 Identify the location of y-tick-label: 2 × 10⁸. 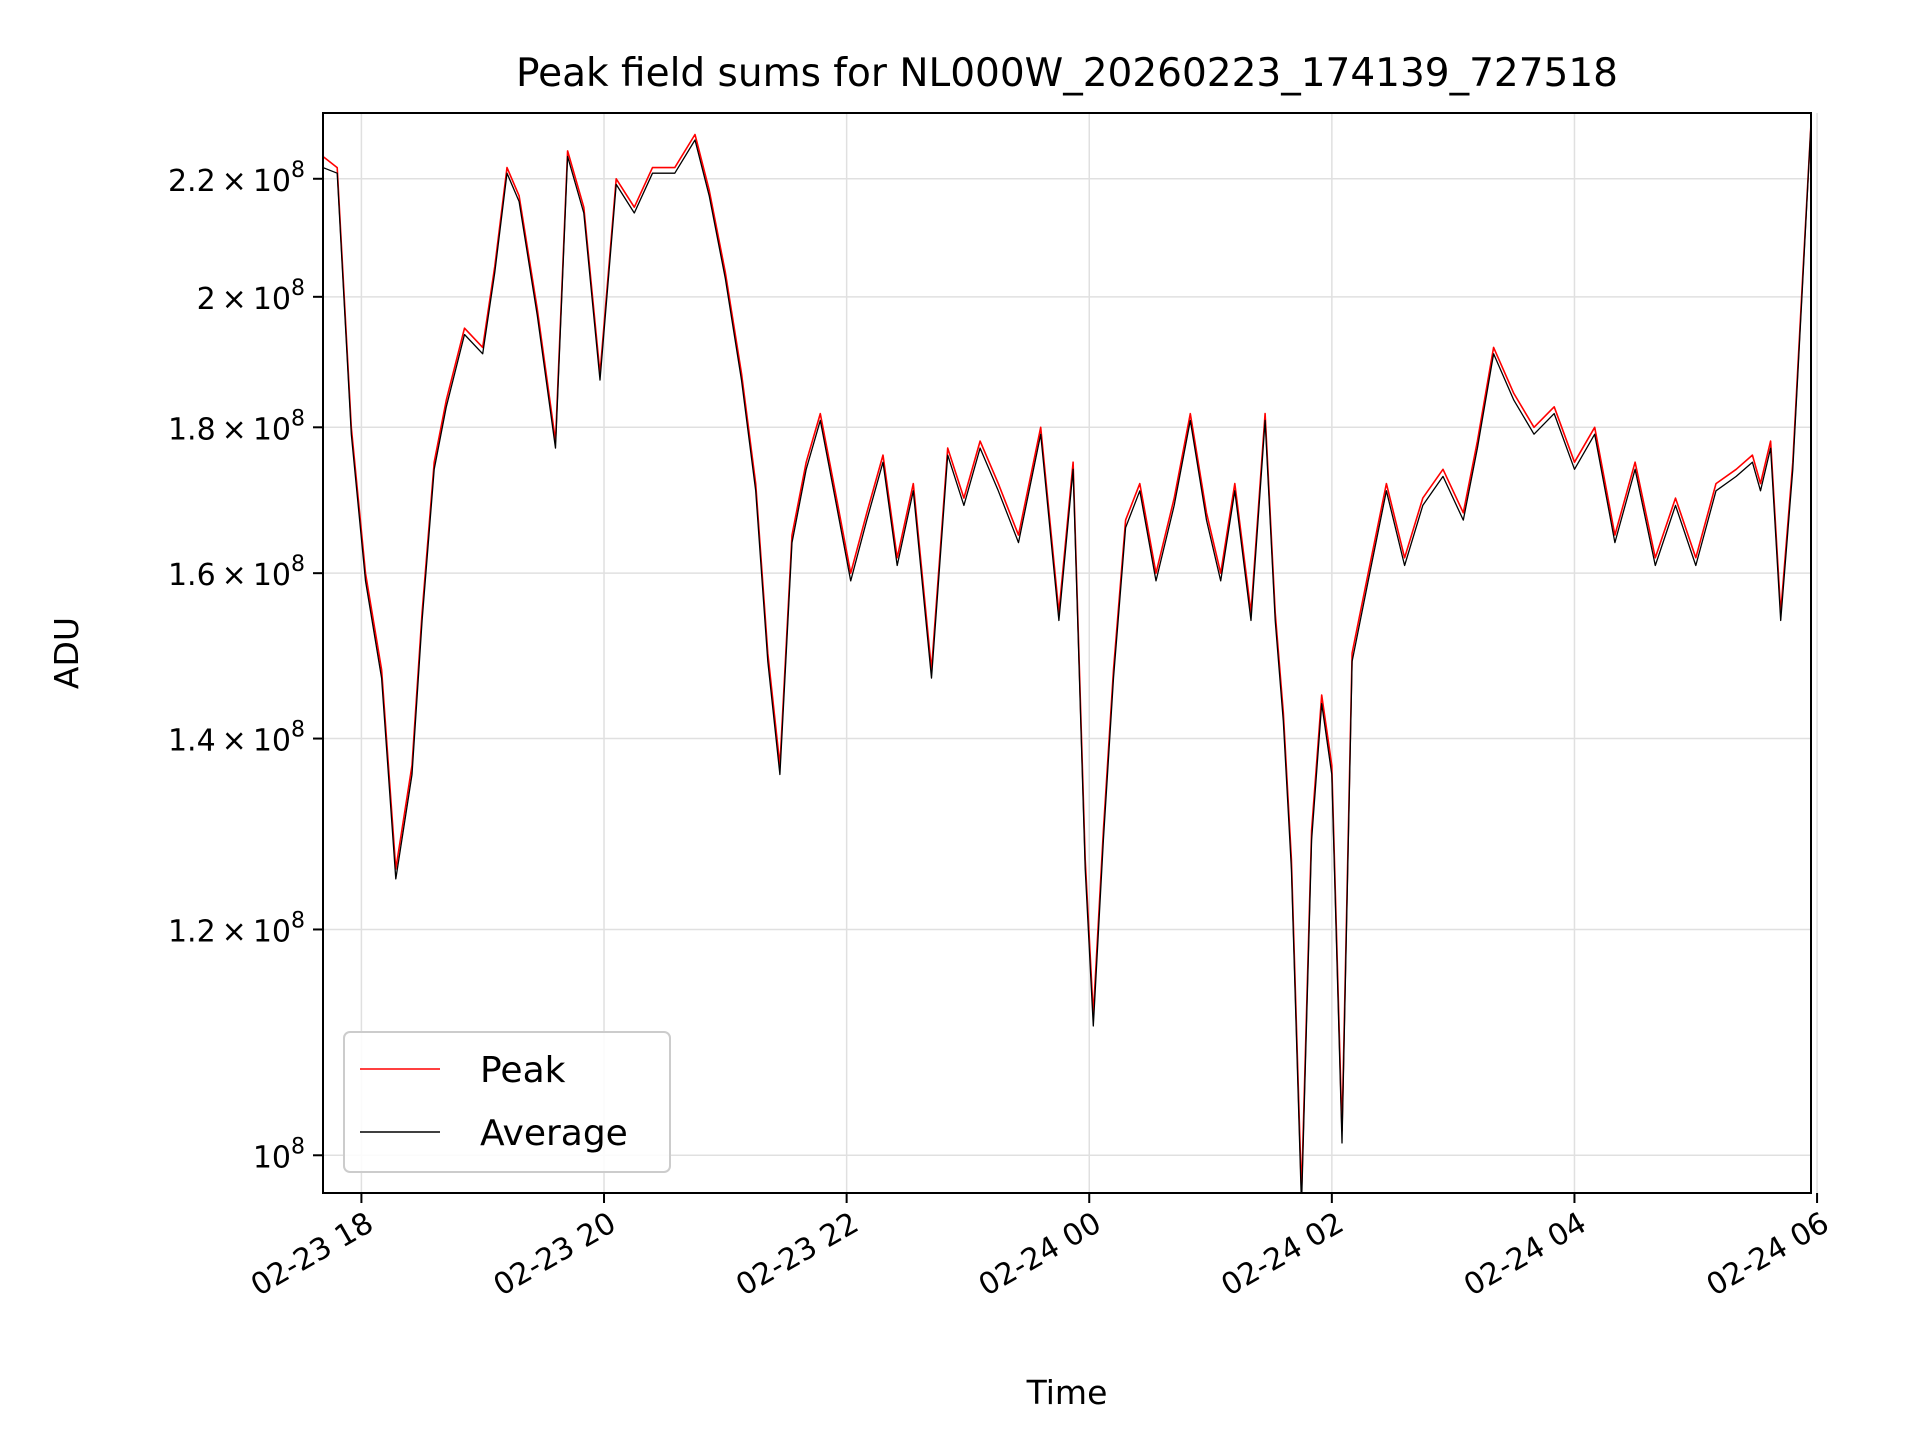
(251, 296).